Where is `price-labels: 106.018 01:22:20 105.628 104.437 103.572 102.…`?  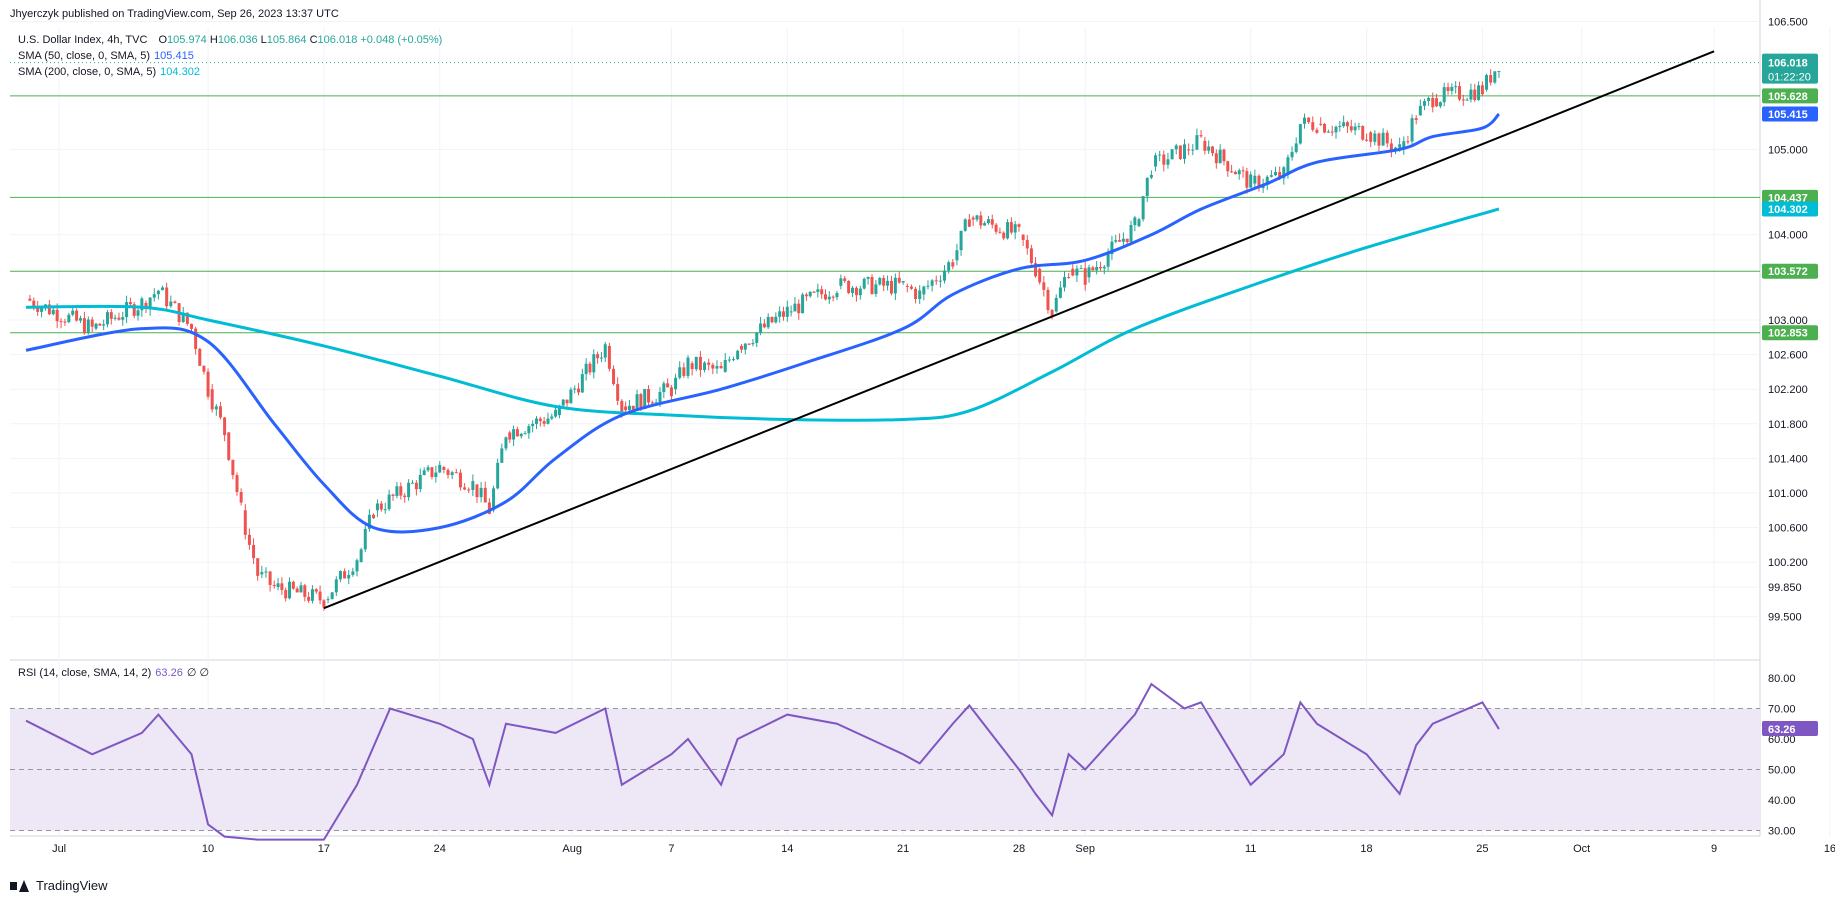
price-labels: 106.018 01:22:20 105.628 104.437 103.572 102.… is located at coordinates (1790, 395).